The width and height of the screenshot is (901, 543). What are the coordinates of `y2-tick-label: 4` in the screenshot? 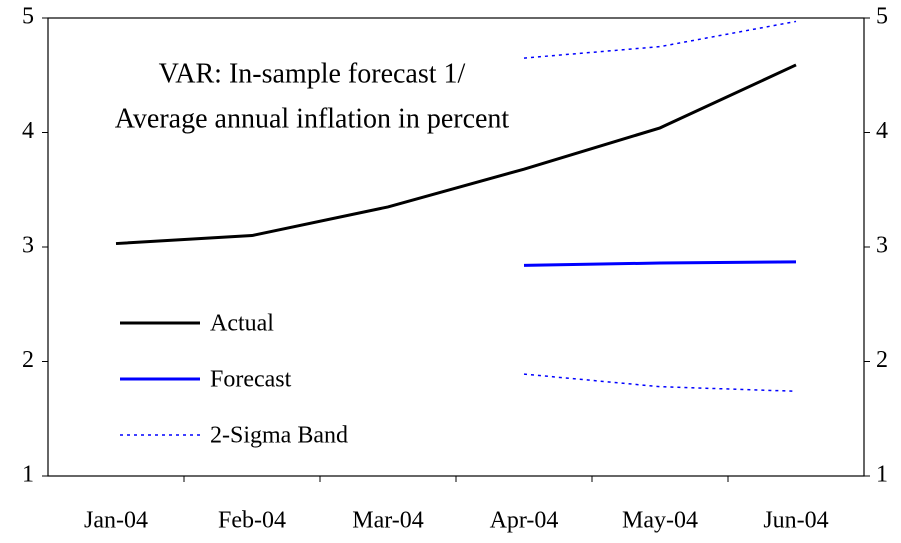 It's located at (882, 131).